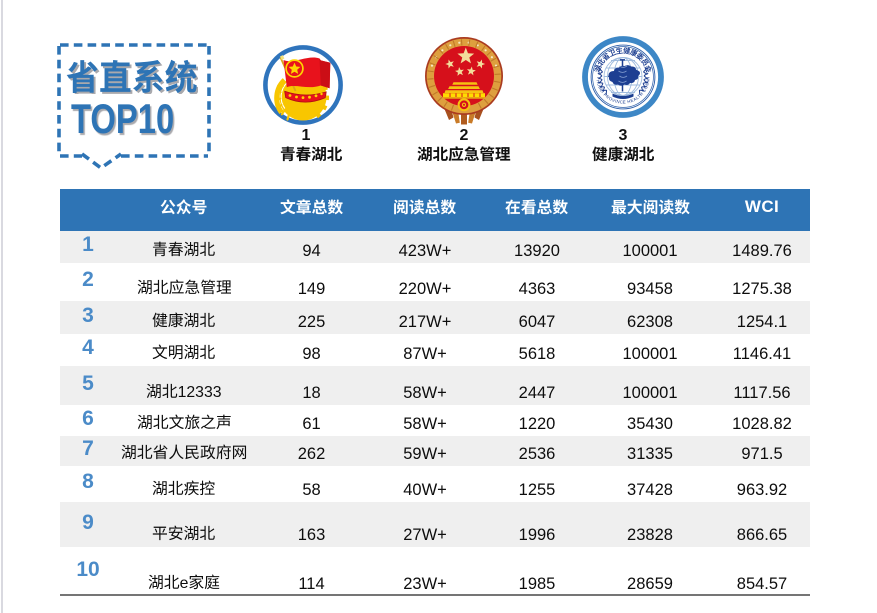 The image size is (877, 613). Describe the element at coordinates (184, 582) in the screenshot. I see `svg-text: e` at that location.